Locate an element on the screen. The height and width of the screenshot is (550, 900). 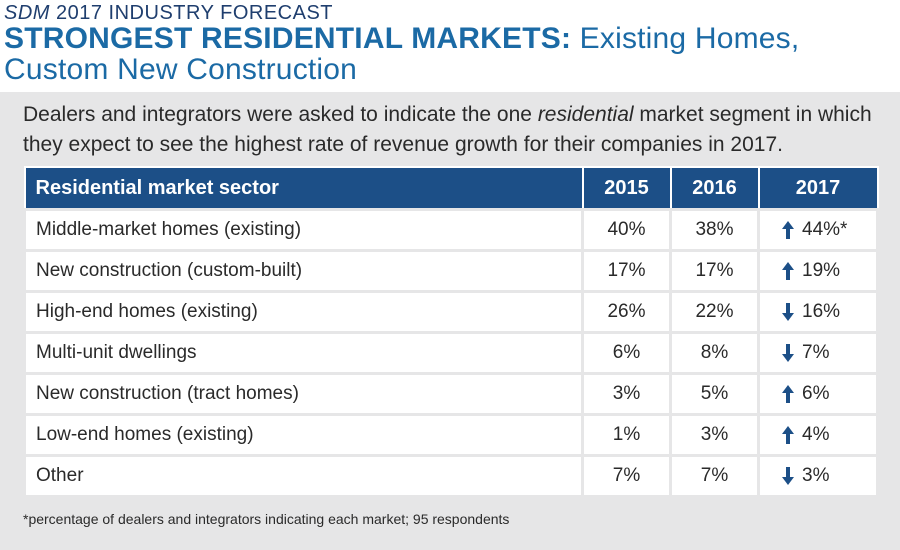
column-header-sector: Residential market sector is located at coordinates (303, 188).